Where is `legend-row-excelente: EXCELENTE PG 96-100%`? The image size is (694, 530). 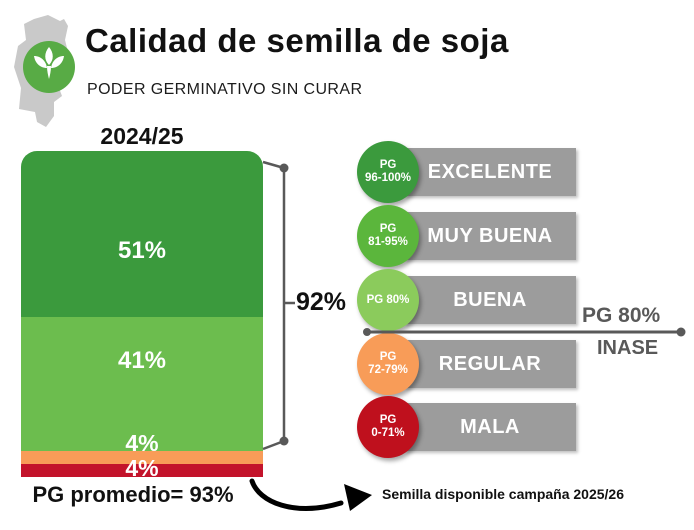 legend-row-excelente: EXCELENTE PG 96-100% is located at coordinates (466, 172).